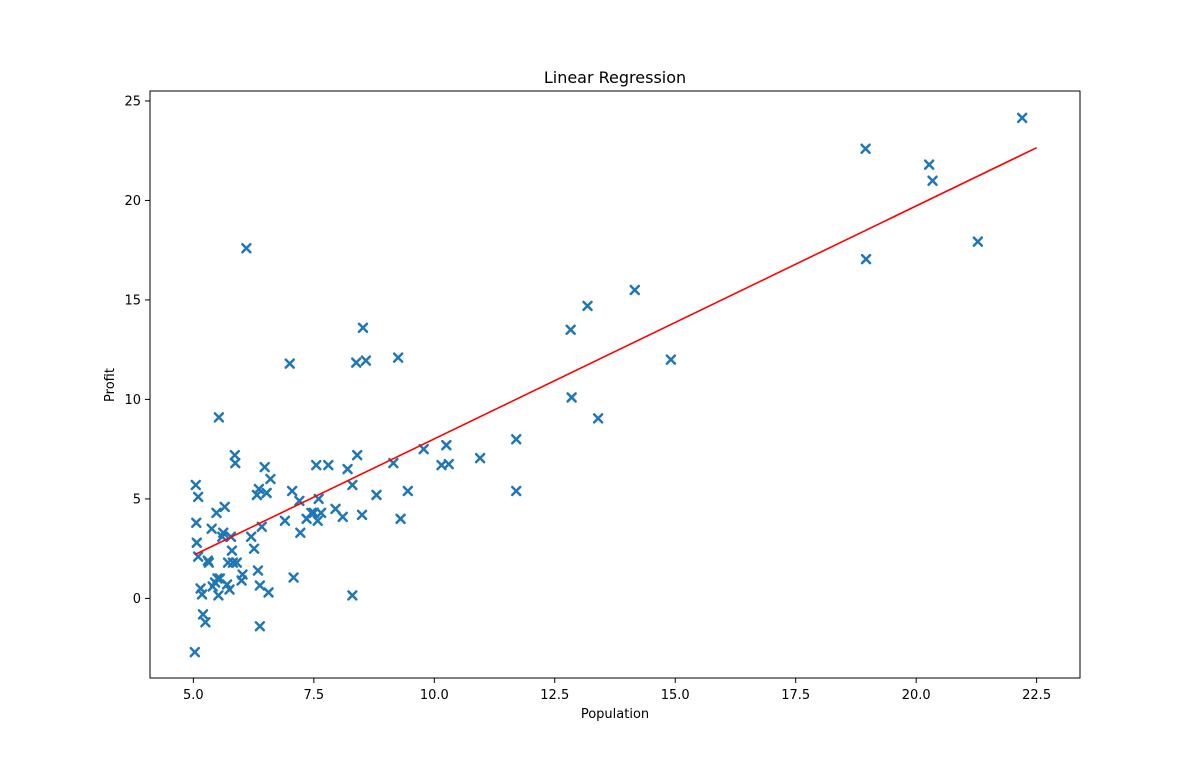  I want to click on chart-title: Linear Regression, so click(615, 77).